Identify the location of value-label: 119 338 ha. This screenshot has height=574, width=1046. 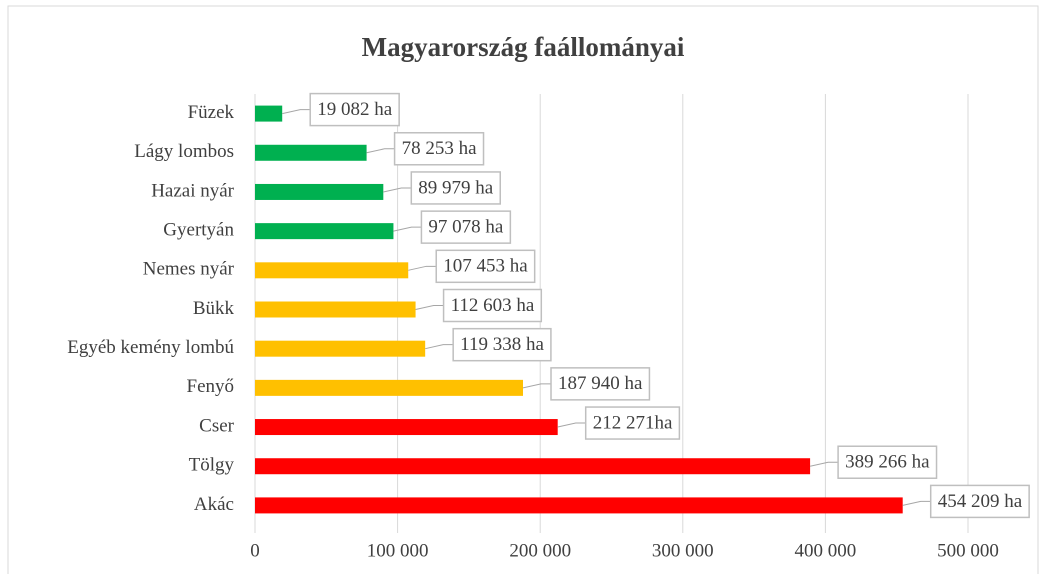
(502, 344).